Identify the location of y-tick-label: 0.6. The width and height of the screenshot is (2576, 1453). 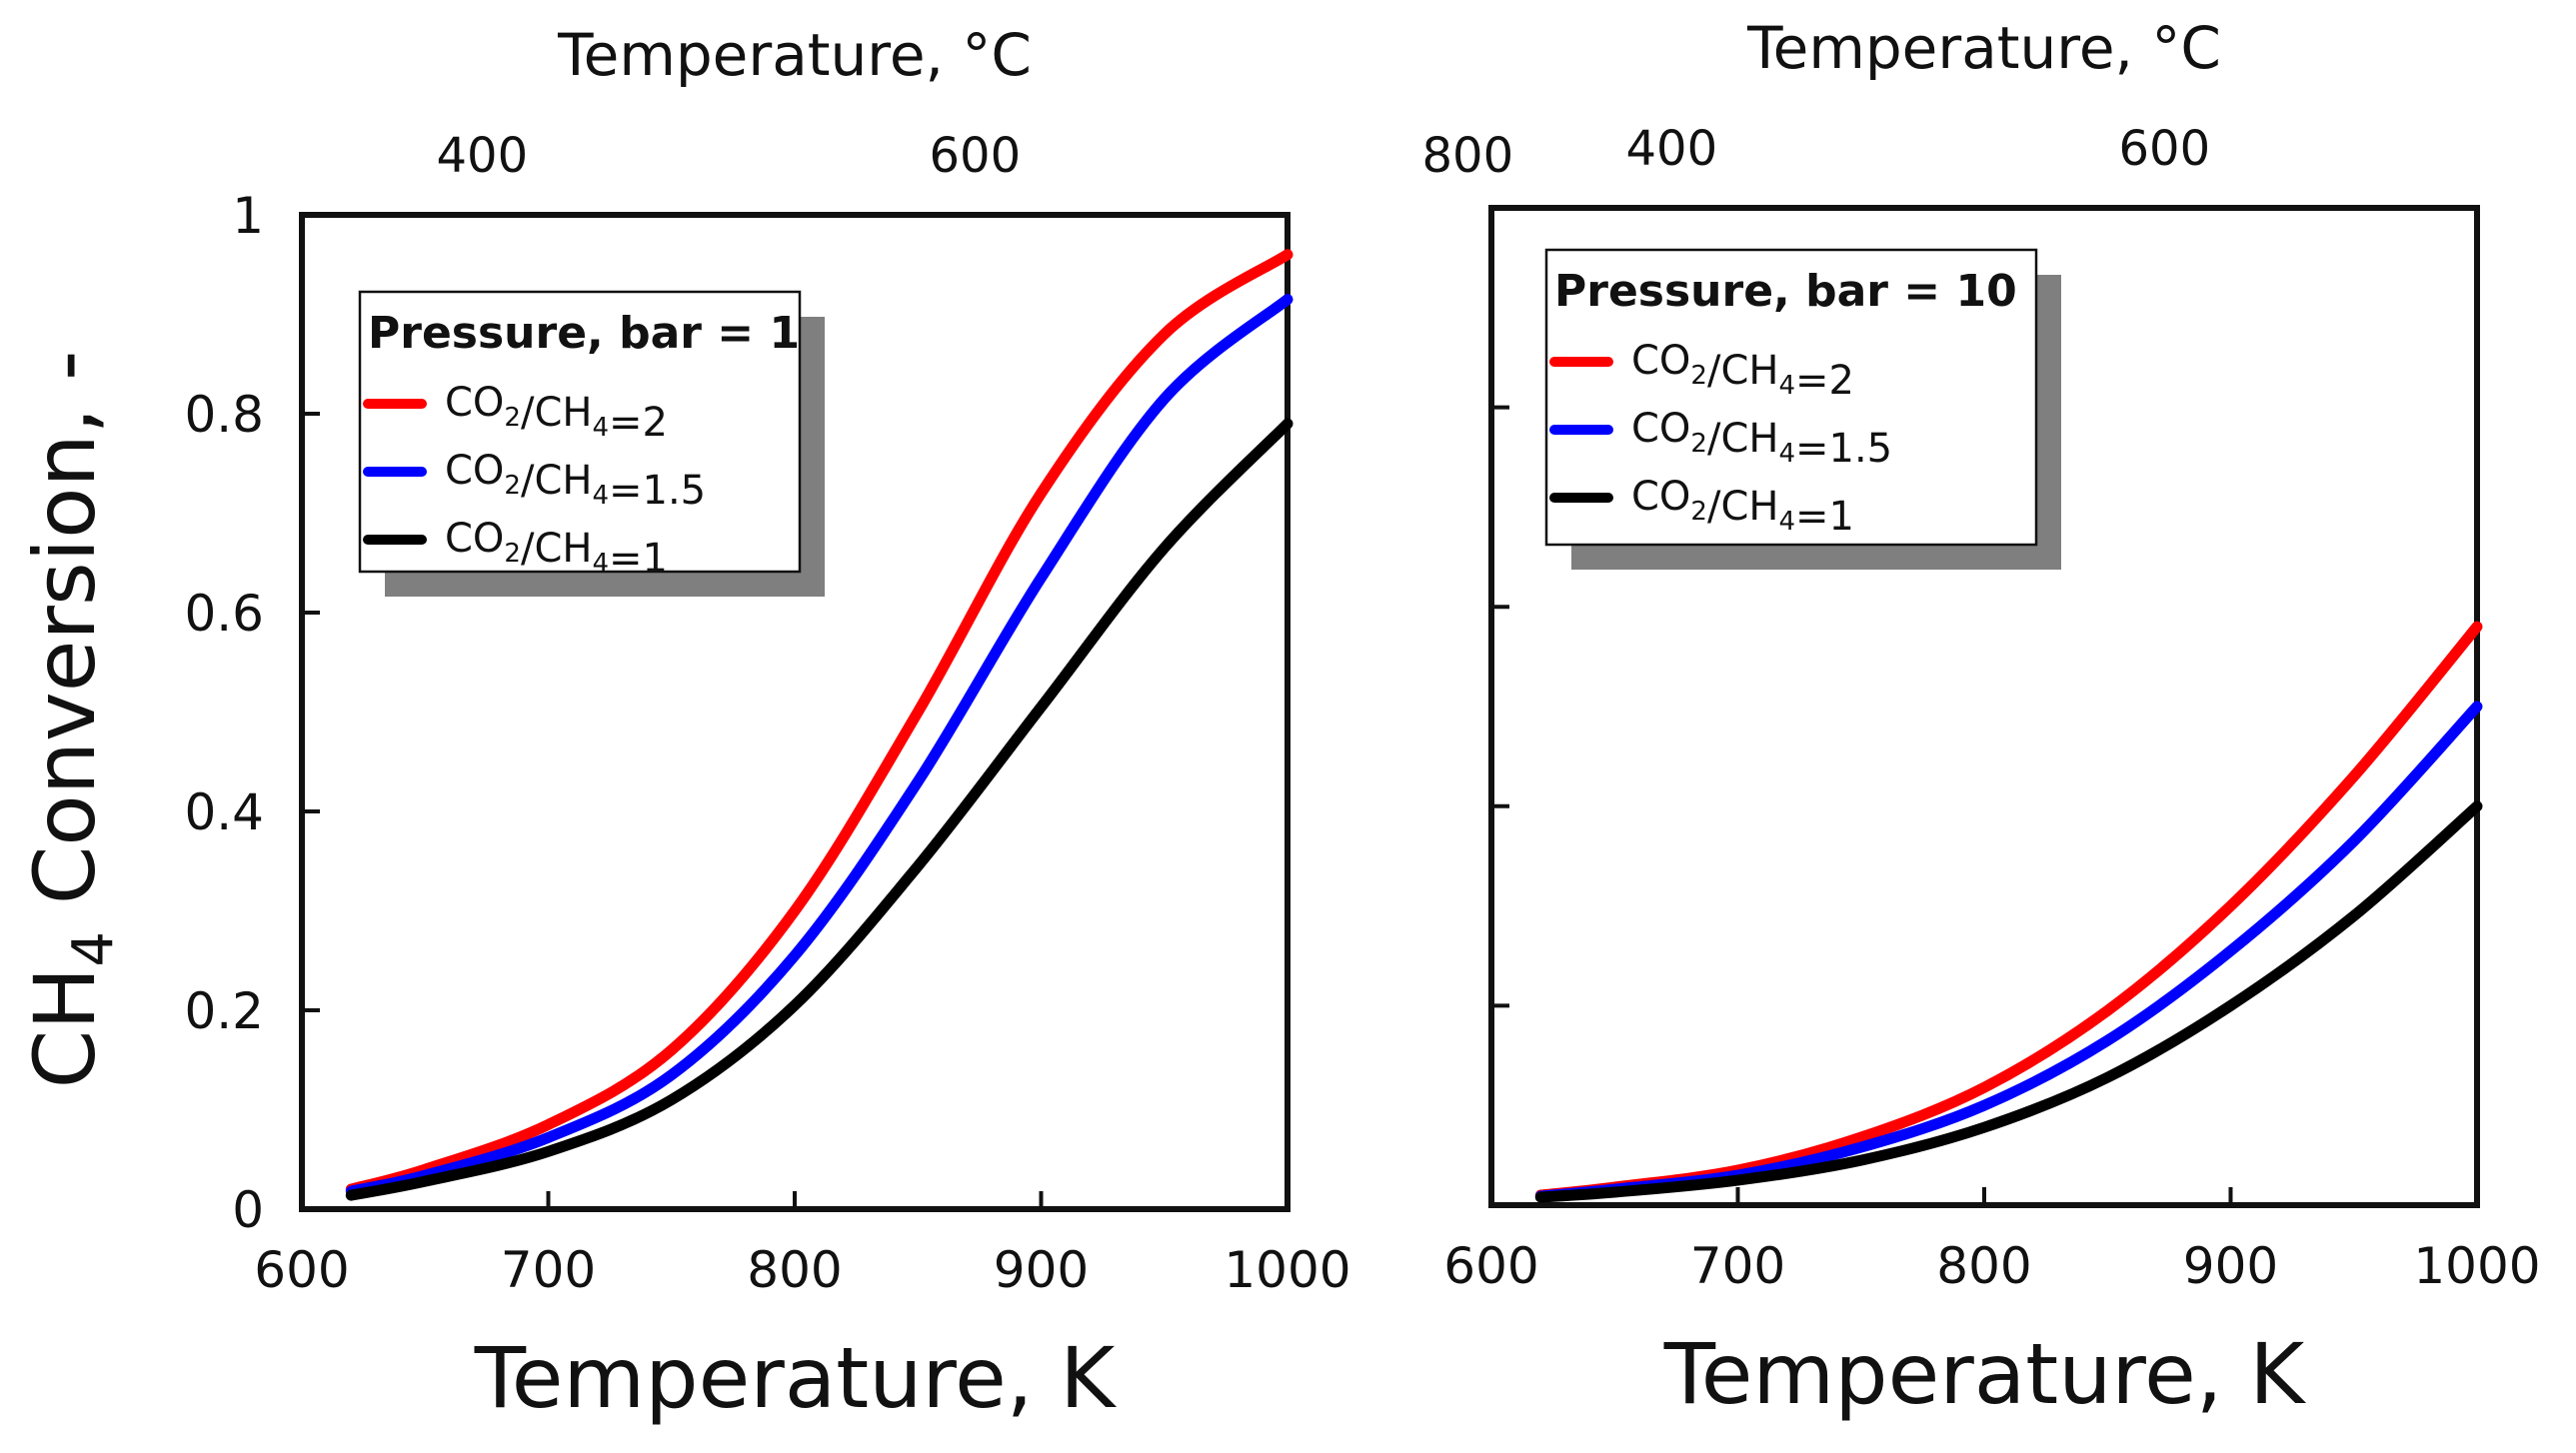
(224, 614).